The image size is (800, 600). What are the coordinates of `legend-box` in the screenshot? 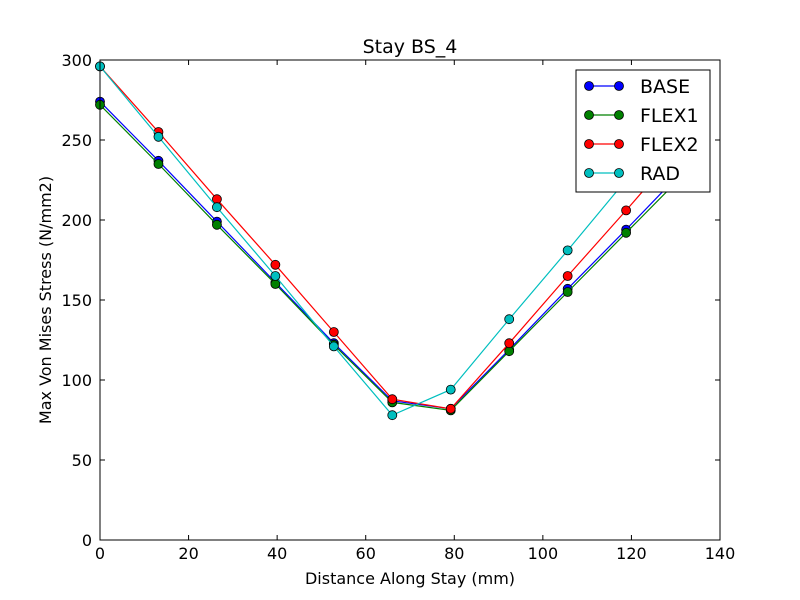 It's located at (643, 131).